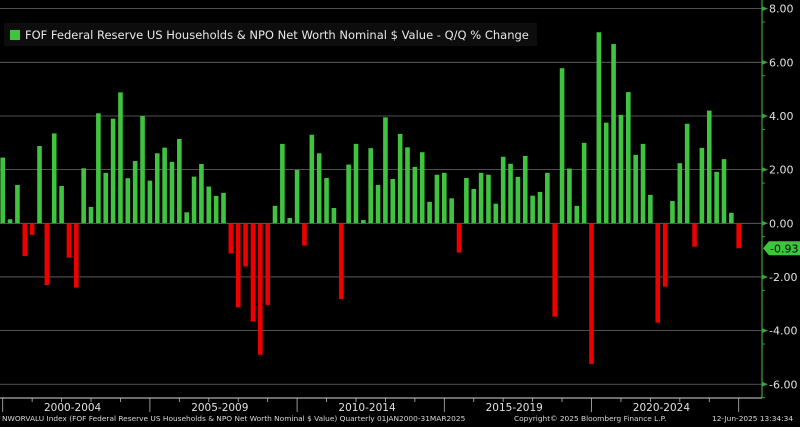 Image resolution: width=800 pixels, height=427 pixels. I want to click on x-tick-label: 2010-2014, so click(367, 408).